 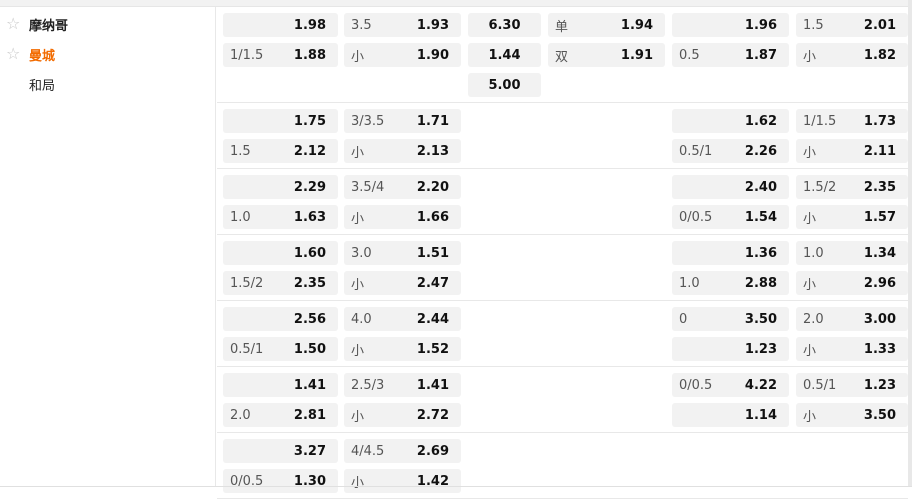 What do you see at coordinates (280, 319) in the screenshot?
I see `odds-cell: 2.56` at bounding box center [280, 319].